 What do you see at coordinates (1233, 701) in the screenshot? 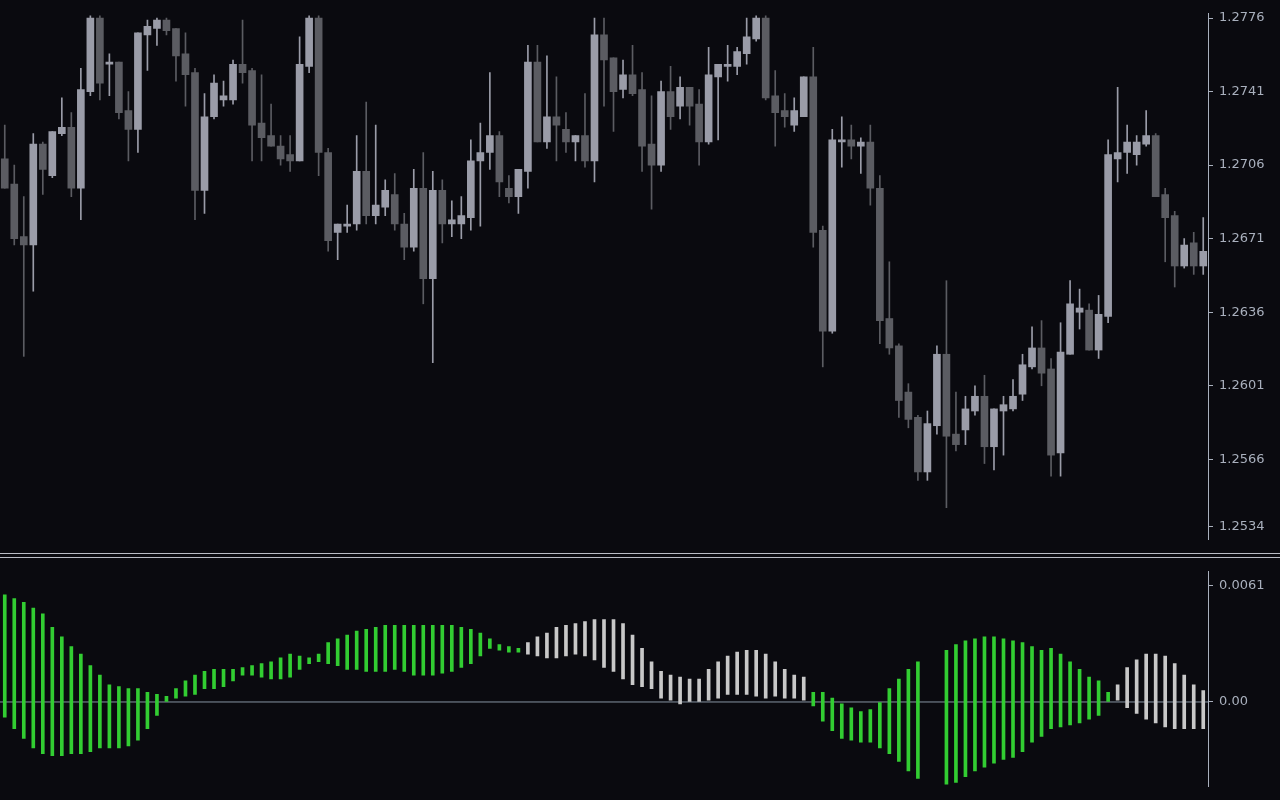
I see `y-tick-label: 0.00` at bounding box center [1233, 701].